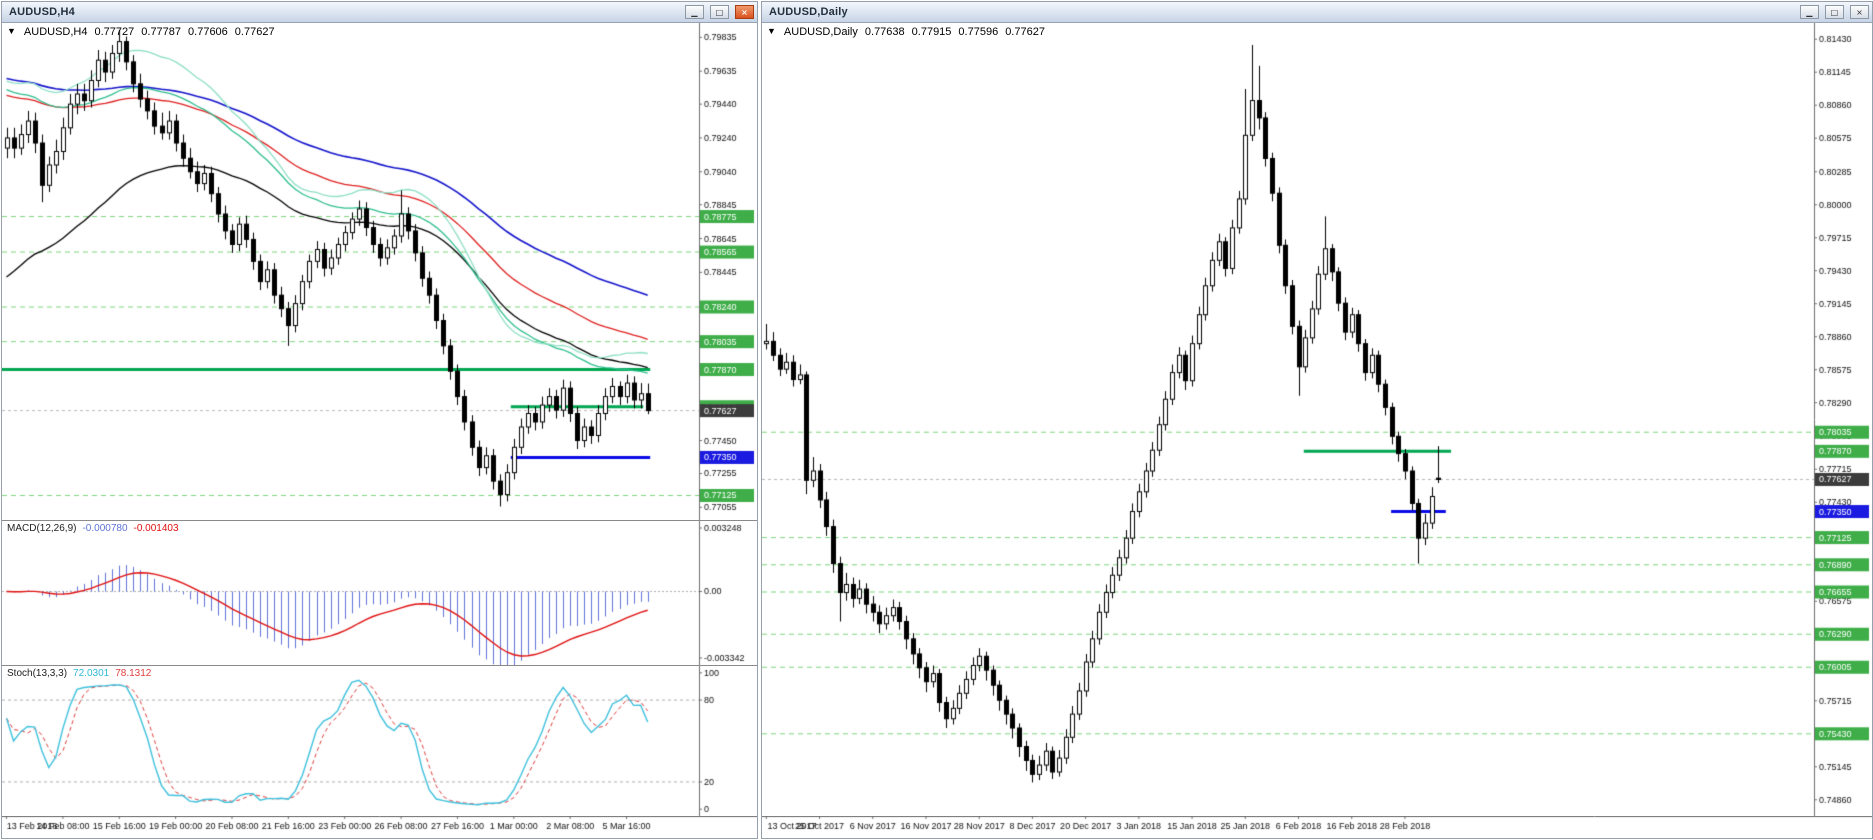 The image size is (1873, 840). I want to click on daily-titlebar: AUDUSD,Daily ▁ □ ×, so click(1317, 12).